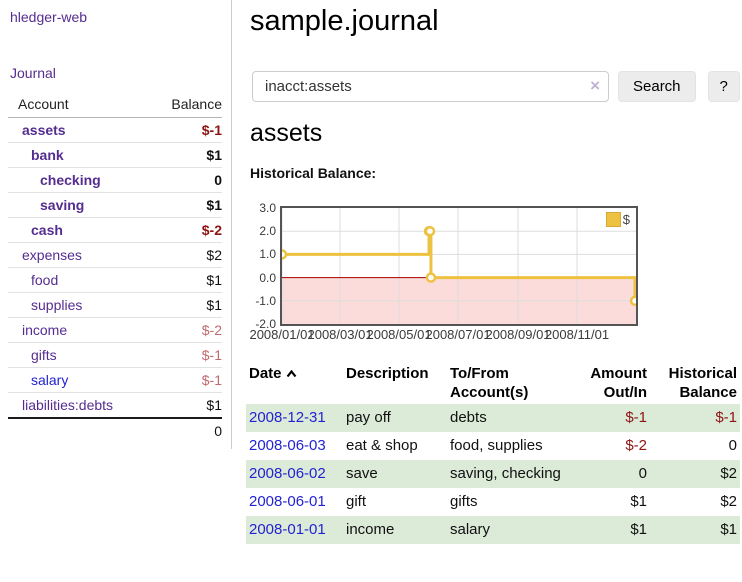  I want to click on register-accounts: food, supplies, so click(496, 445).